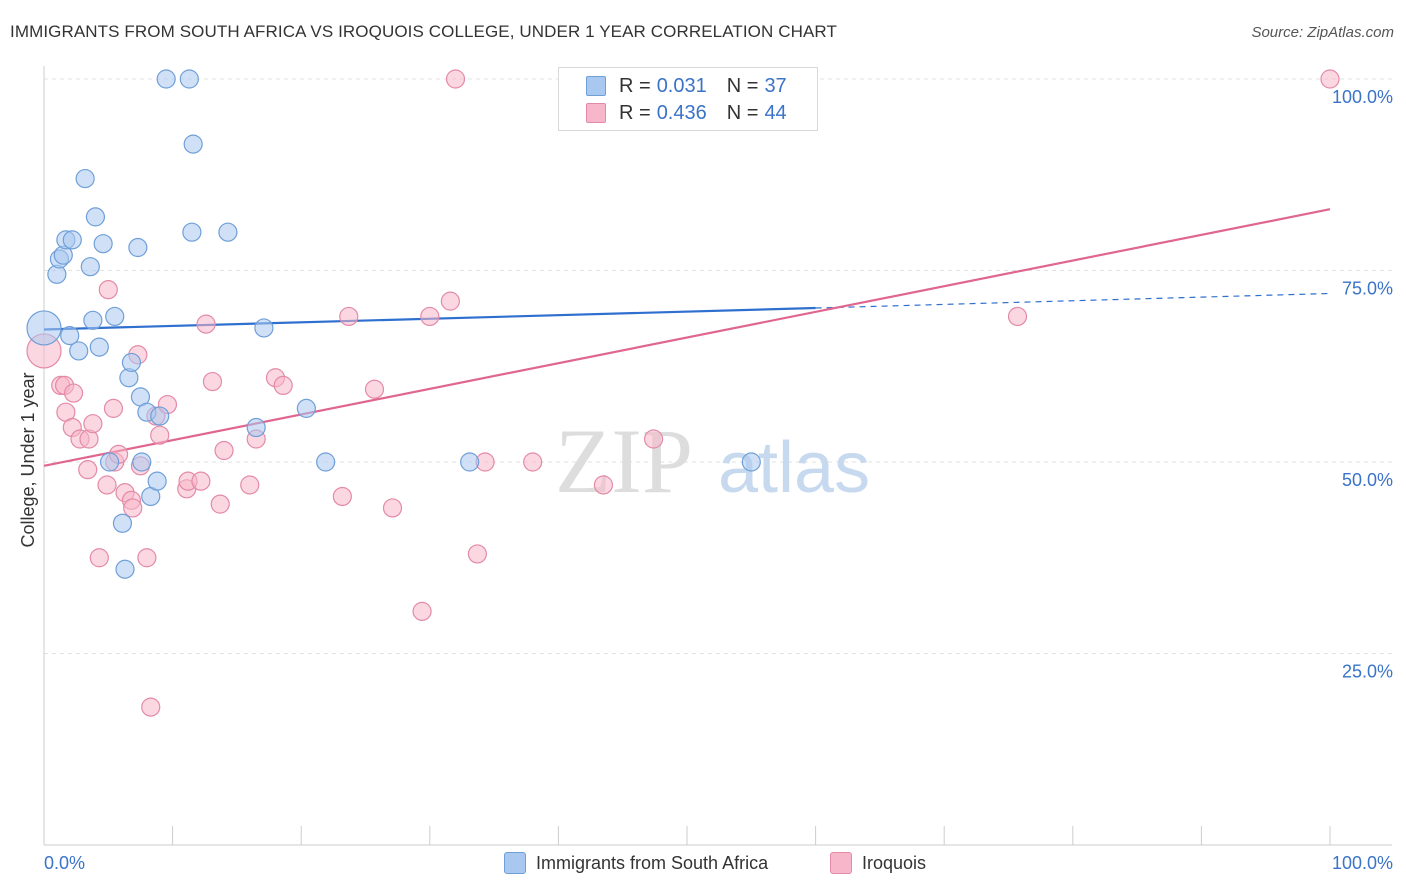  Describe the element at coordinates (1367, 672) in the screenshot. I see `y-tick-label: 25.0%` at that location.